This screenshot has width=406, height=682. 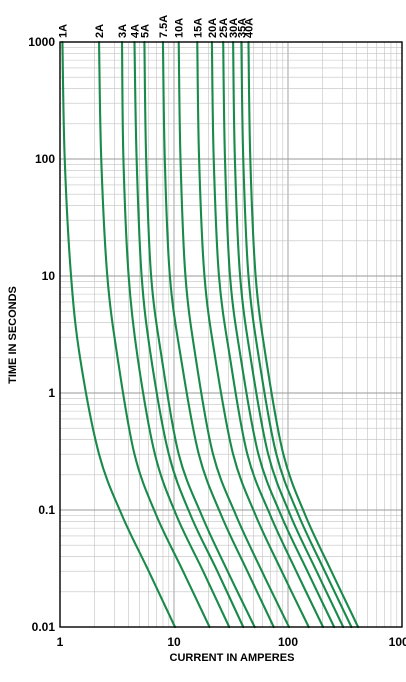 I want to click on series-label-30a: 30A, so click(x=234, y=28).